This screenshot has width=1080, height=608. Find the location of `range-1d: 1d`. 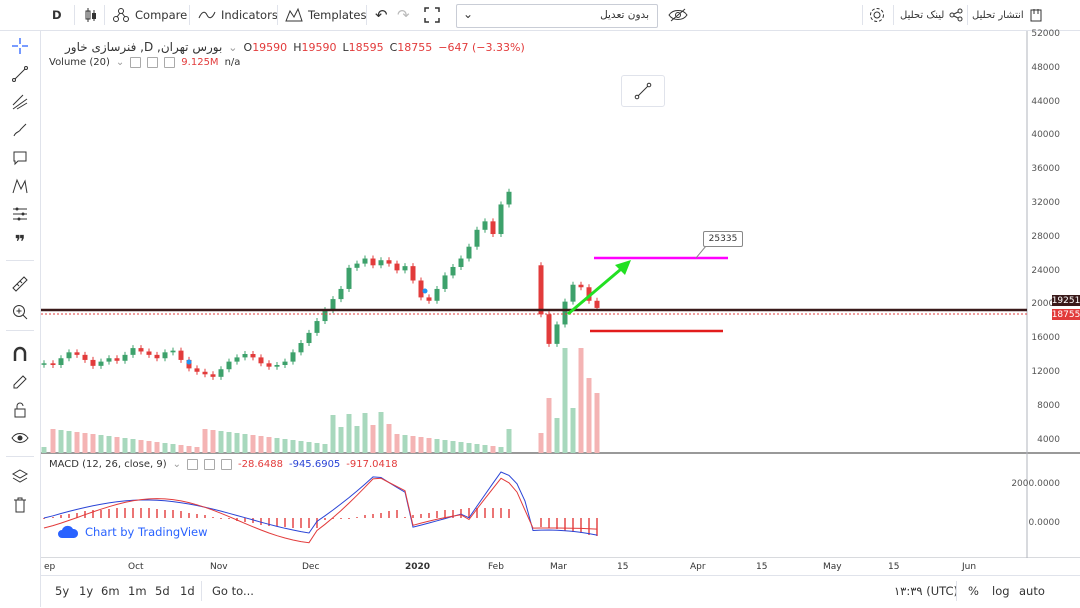

range-1d: 1d is located at coordinates (187, 591).